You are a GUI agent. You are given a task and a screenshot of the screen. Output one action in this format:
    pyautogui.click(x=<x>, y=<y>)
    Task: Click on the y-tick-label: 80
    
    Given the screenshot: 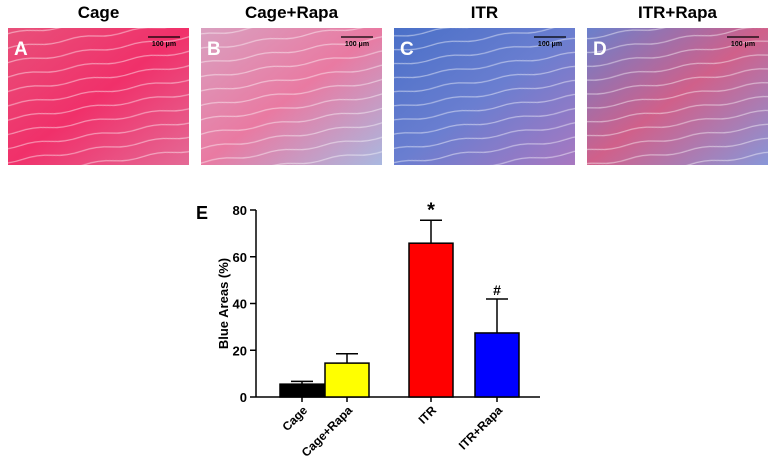 What is the action you would take?
    pyautogui.click(x=240, y=210)
    